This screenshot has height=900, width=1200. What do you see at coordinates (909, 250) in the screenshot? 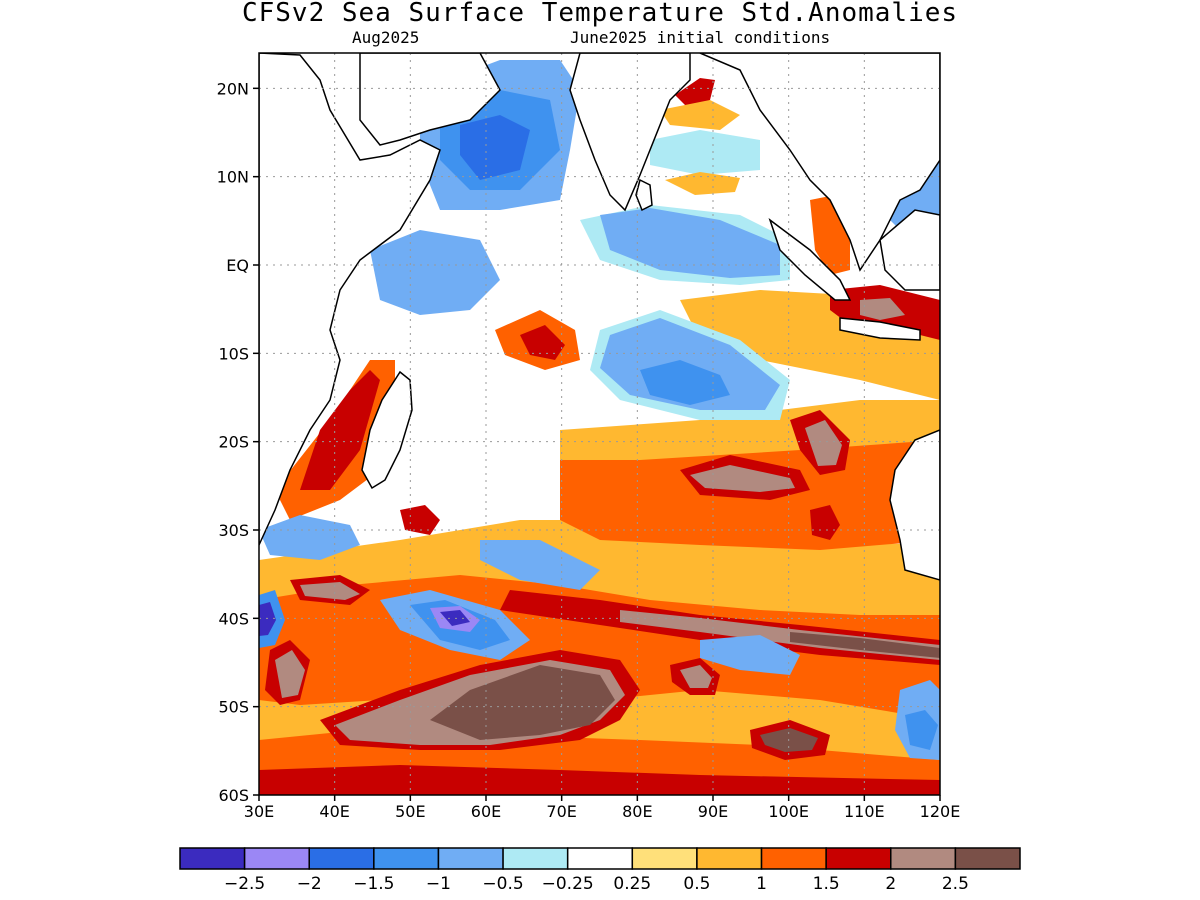
I see `borneo` at bounding box center [909, 250].